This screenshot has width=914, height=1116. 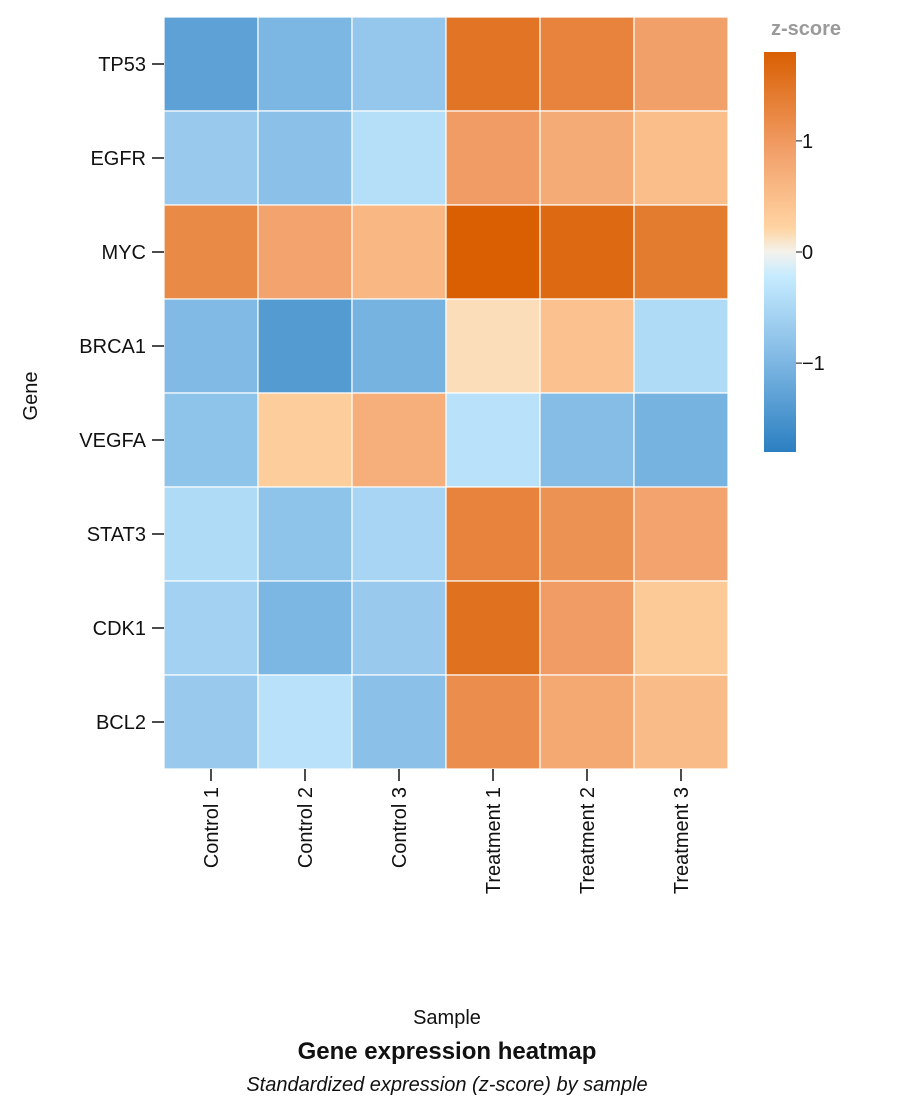 I want to click on x-tick-label: Treatment 1, so click(x=494, y=840).